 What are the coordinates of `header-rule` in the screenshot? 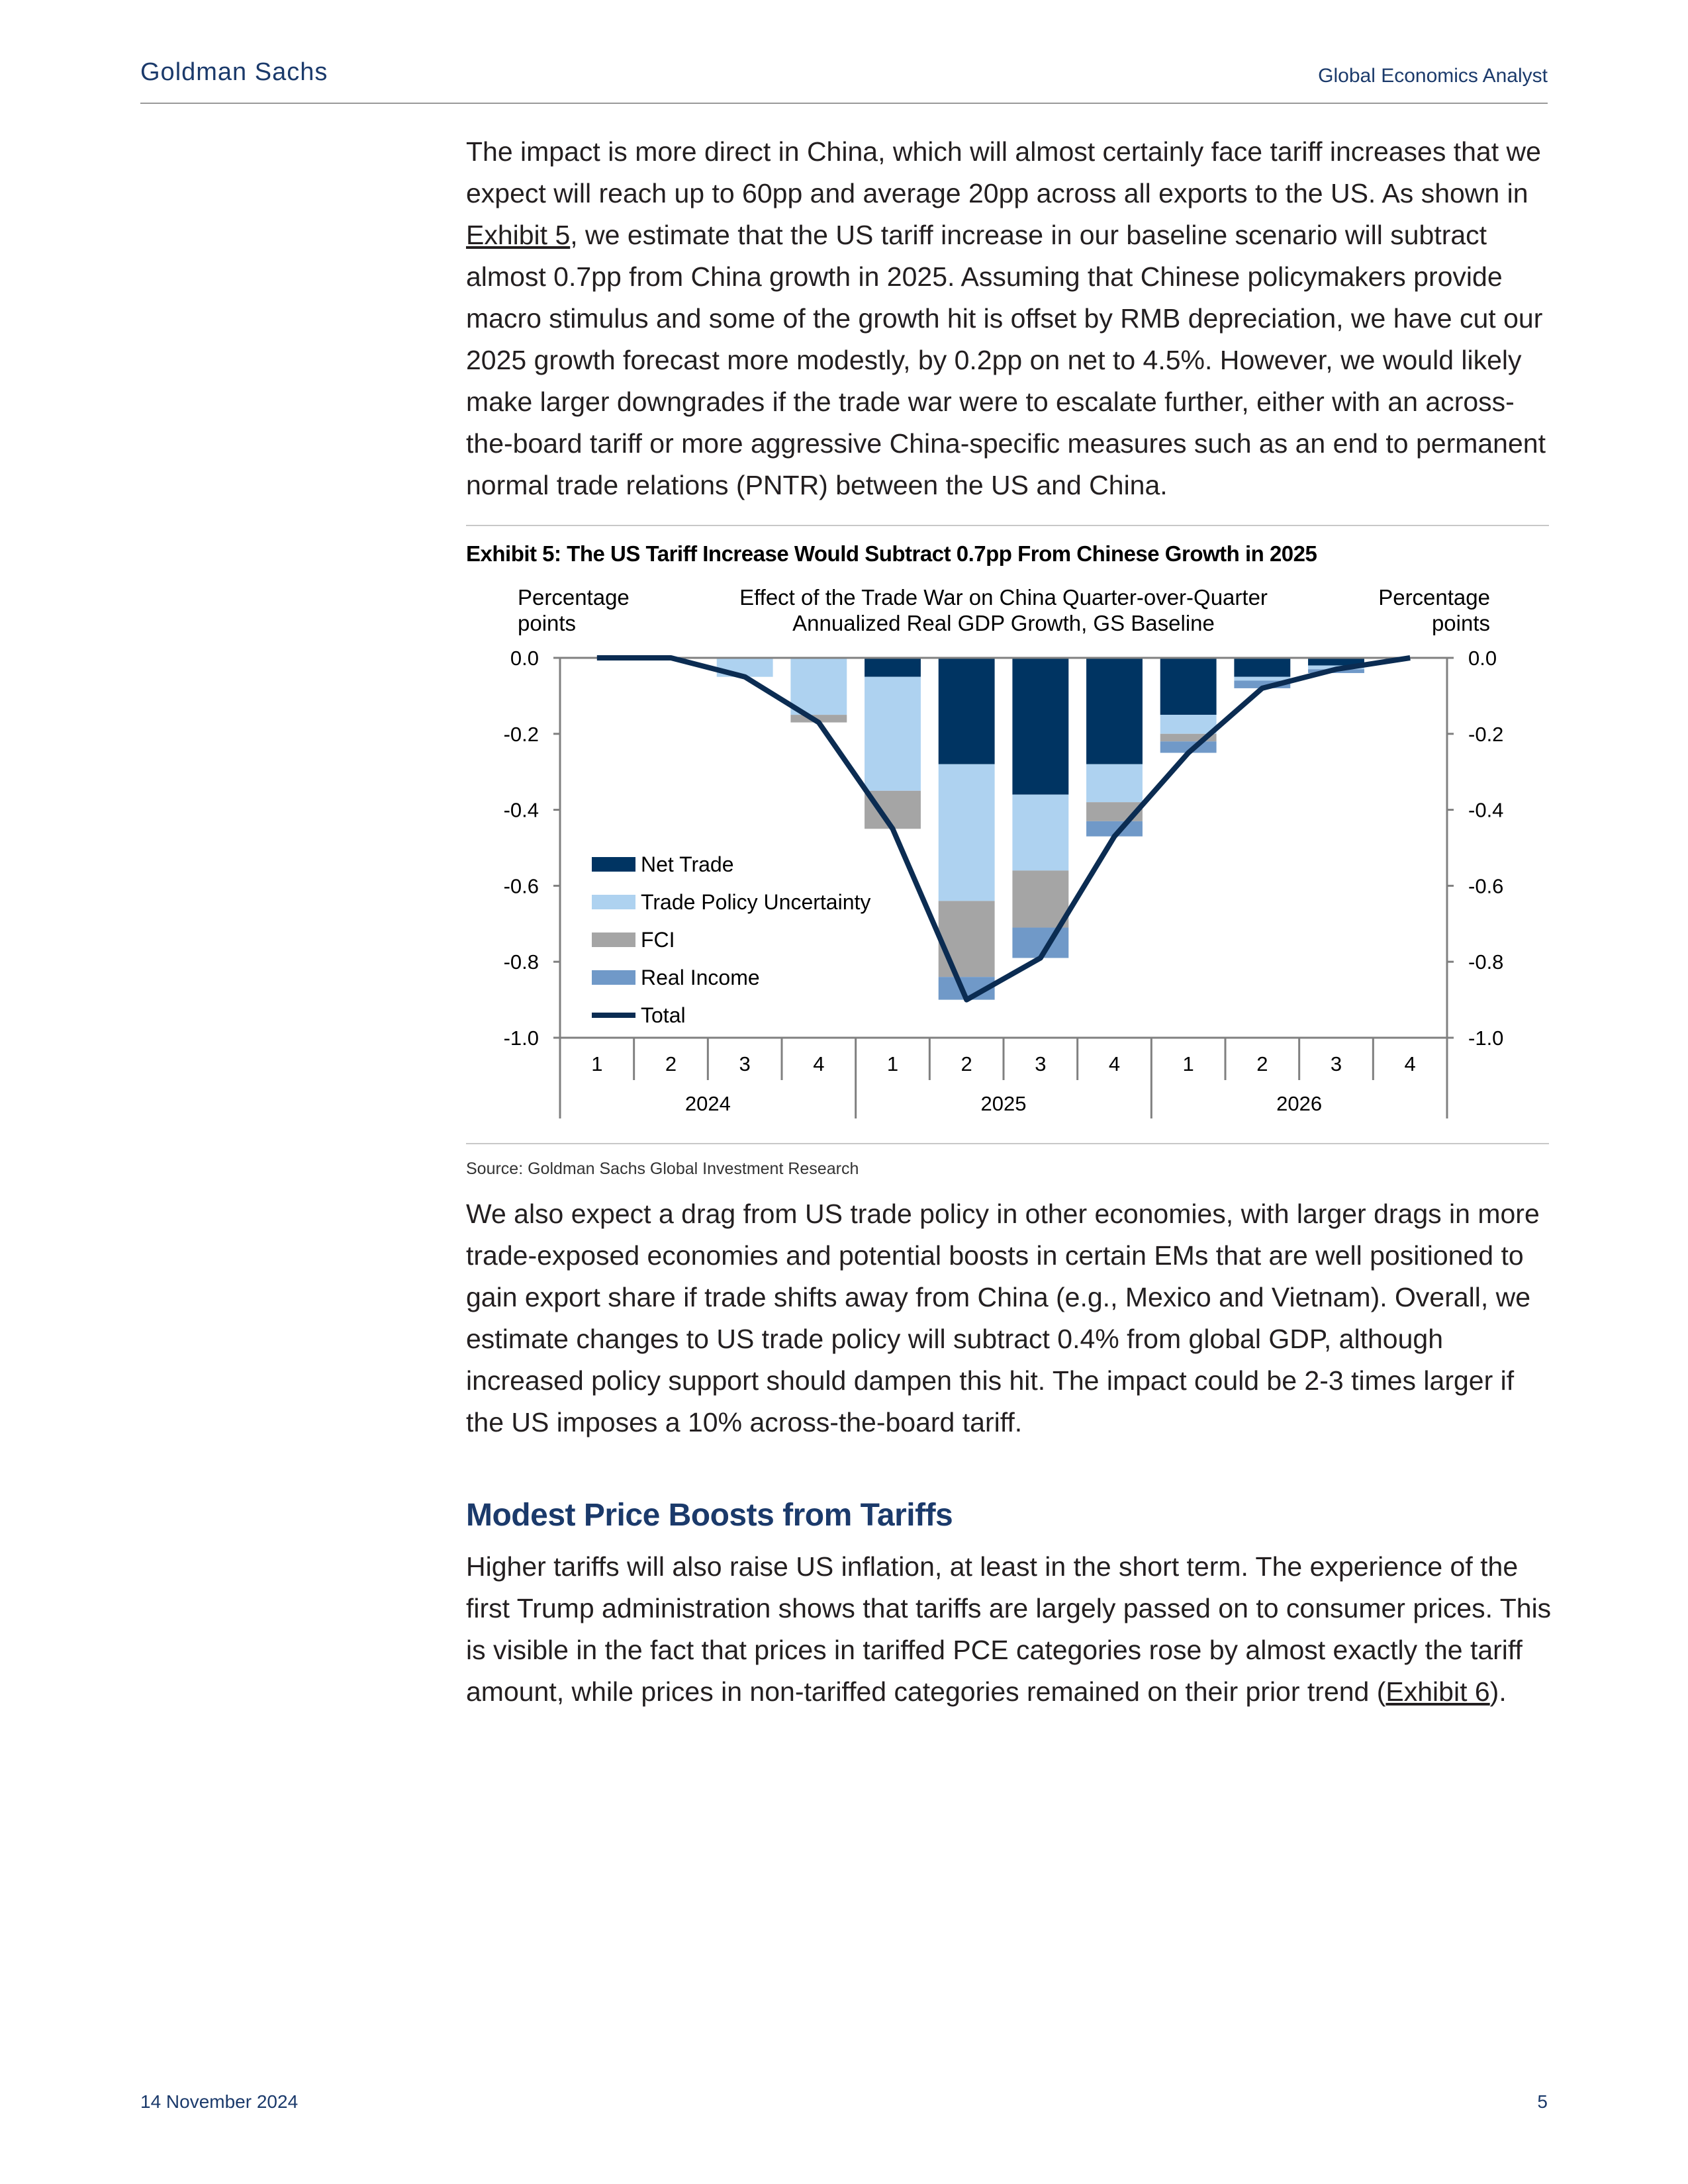 It's located at (844, 103).